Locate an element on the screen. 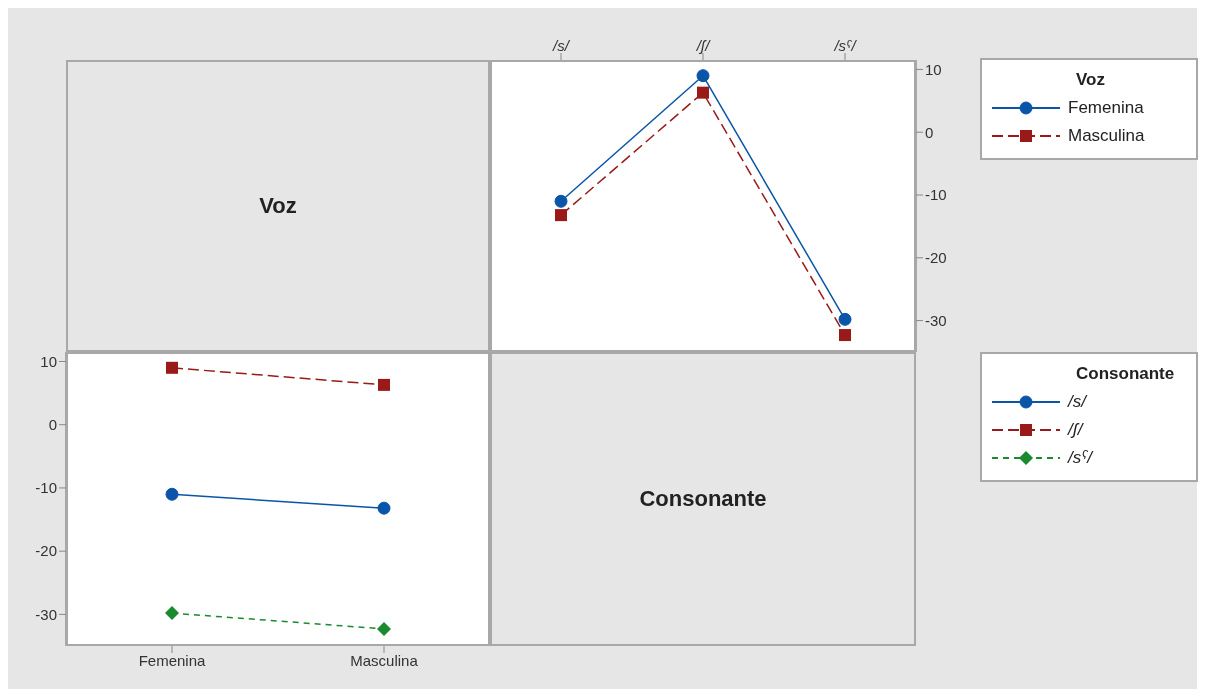  x-axis-title: Consonante is located at coordinates (703, 499).